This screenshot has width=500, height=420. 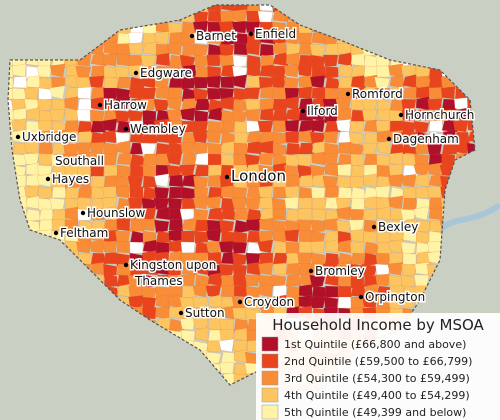 What do you see at coordinates (49, 137) in the screenshot?
I see `place-label: Uxbridge` at bounding box center [49, 137].